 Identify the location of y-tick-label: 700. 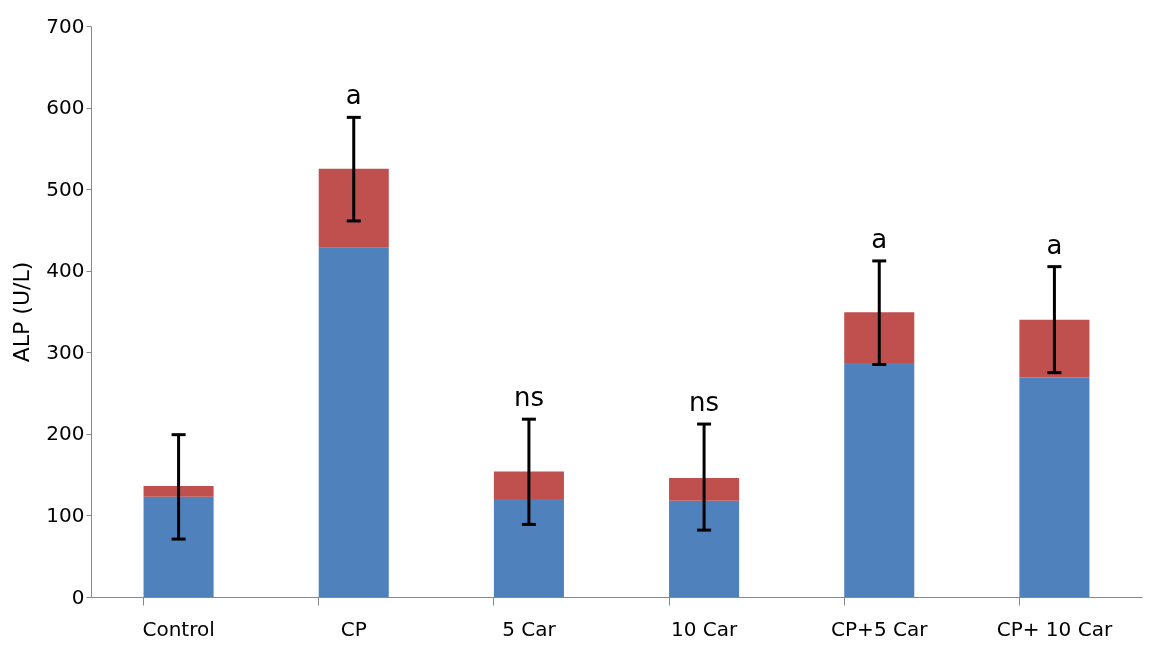
(65, 25).